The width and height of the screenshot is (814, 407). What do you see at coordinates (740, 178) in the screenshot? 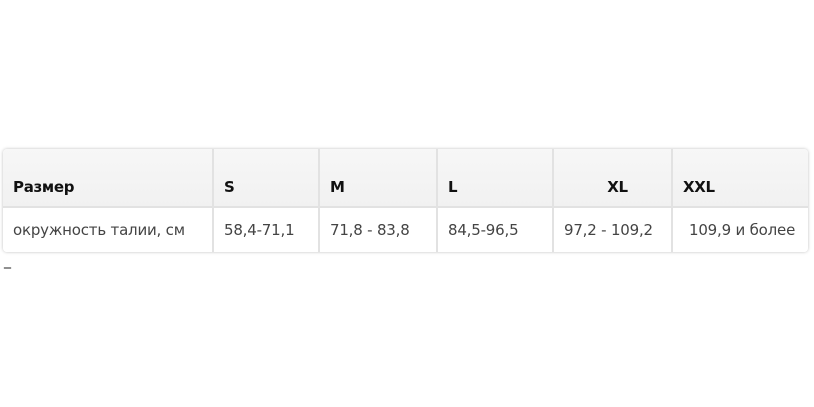
I see `header-xxl: XXL` at bounding box center [740, 178].